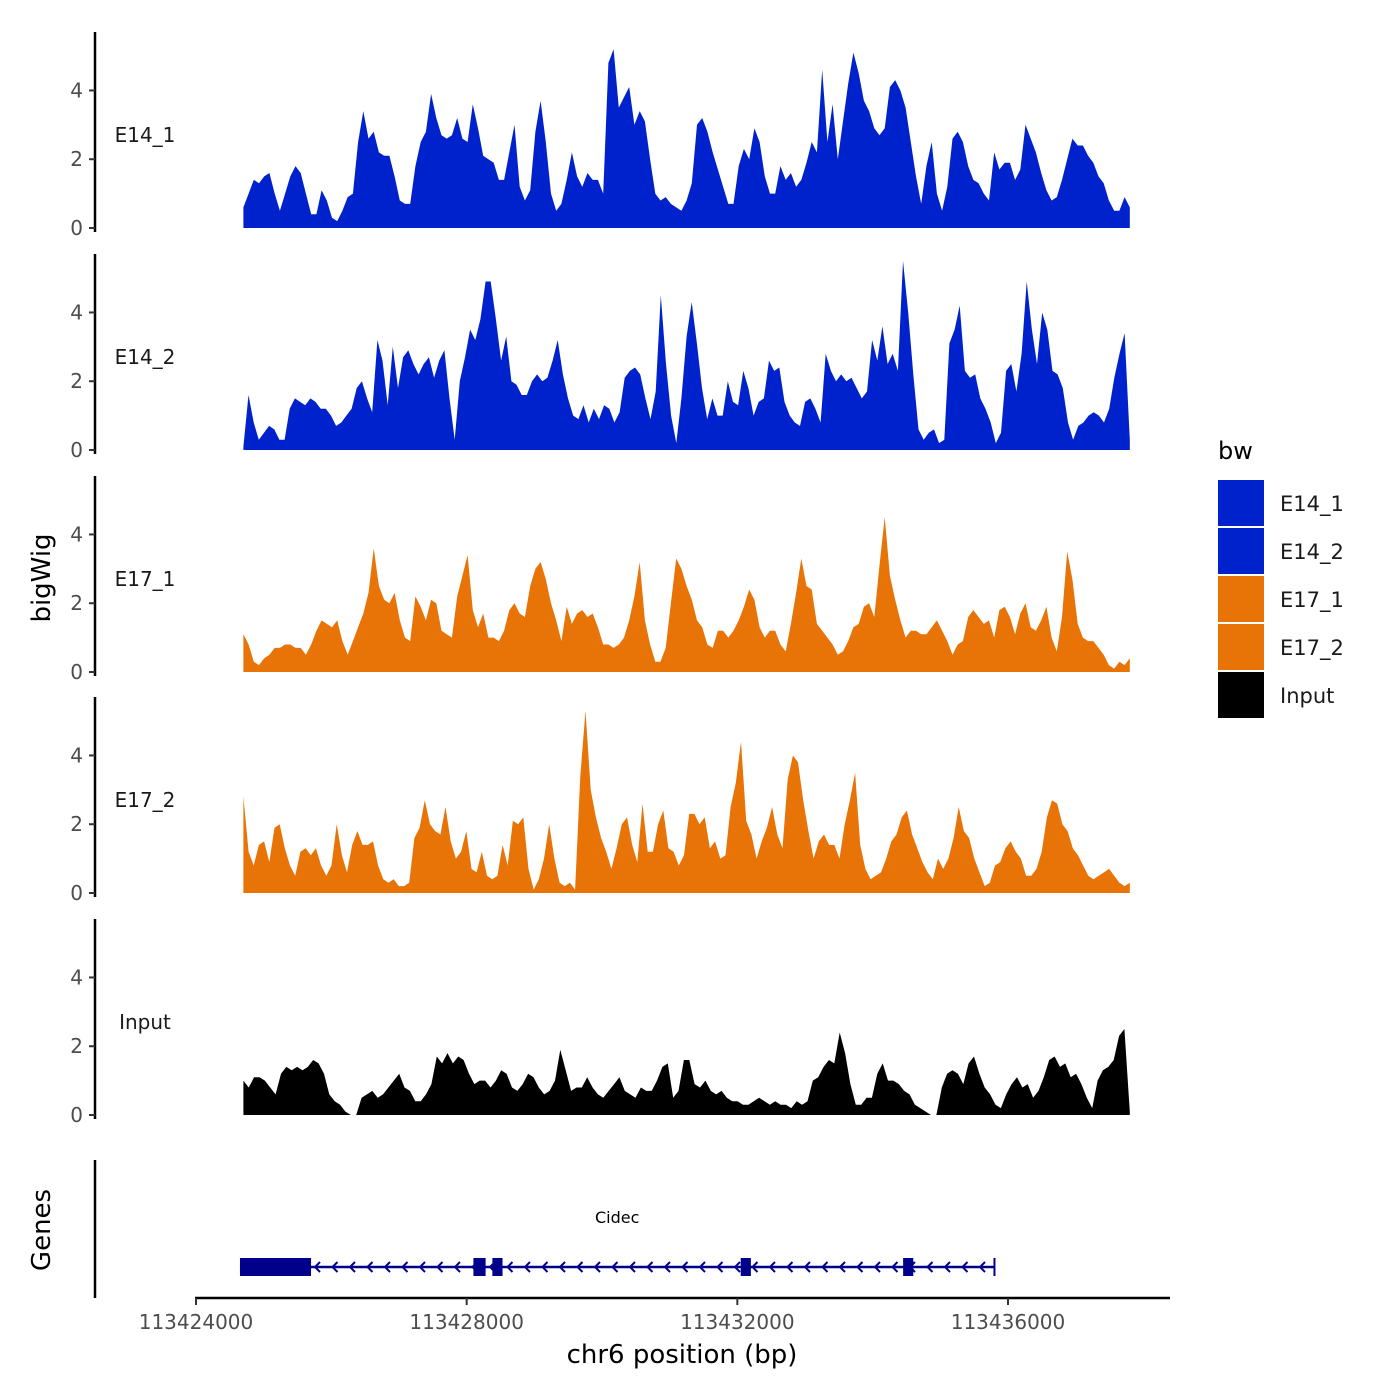 Image resolution: width=1400 pixels, height=1400 pixels. I want to click on x-axis: 113424000 113428000 113432000 113436000, so click(654, 1315).